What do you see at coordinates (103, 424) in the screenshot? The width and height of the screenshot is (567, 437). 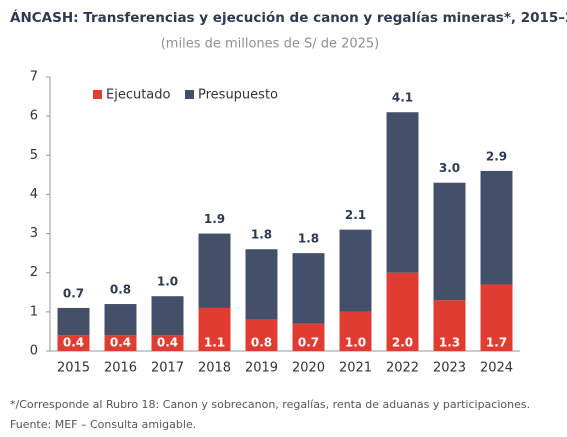 I see `source: Fuente: MEF – Consulta amigable.` at bounding box center [103, 424].